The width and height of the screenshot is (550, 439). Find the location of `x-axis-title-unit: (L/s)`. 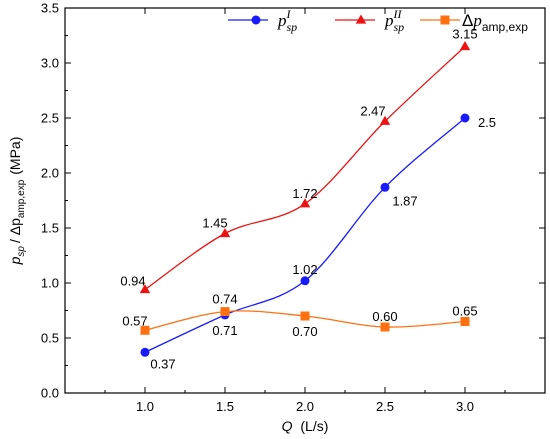

x-axis-title-unit: (L/s) is located at coordinates (314, 426).